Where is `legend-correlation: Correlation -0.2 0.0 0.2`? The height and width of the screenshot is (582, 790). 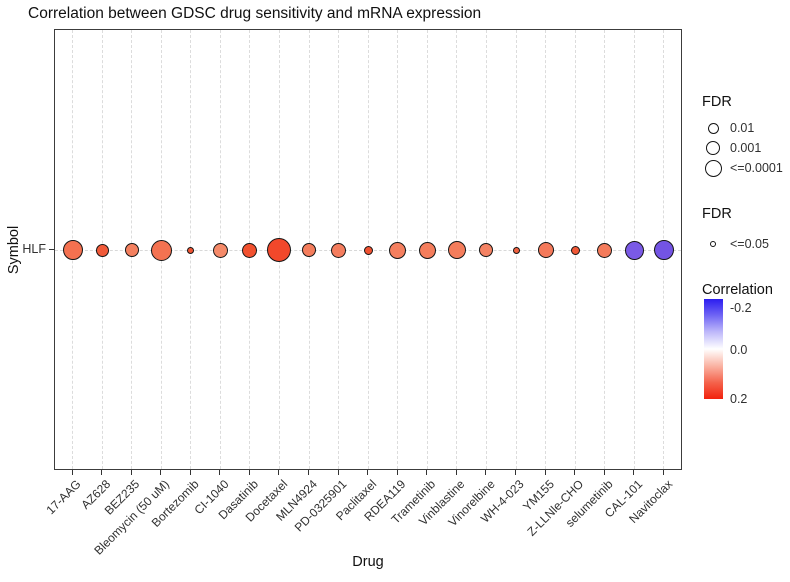
legend-correlation: Correlation -0.2 0.0 0.2 is located at coordinates (745, 347).